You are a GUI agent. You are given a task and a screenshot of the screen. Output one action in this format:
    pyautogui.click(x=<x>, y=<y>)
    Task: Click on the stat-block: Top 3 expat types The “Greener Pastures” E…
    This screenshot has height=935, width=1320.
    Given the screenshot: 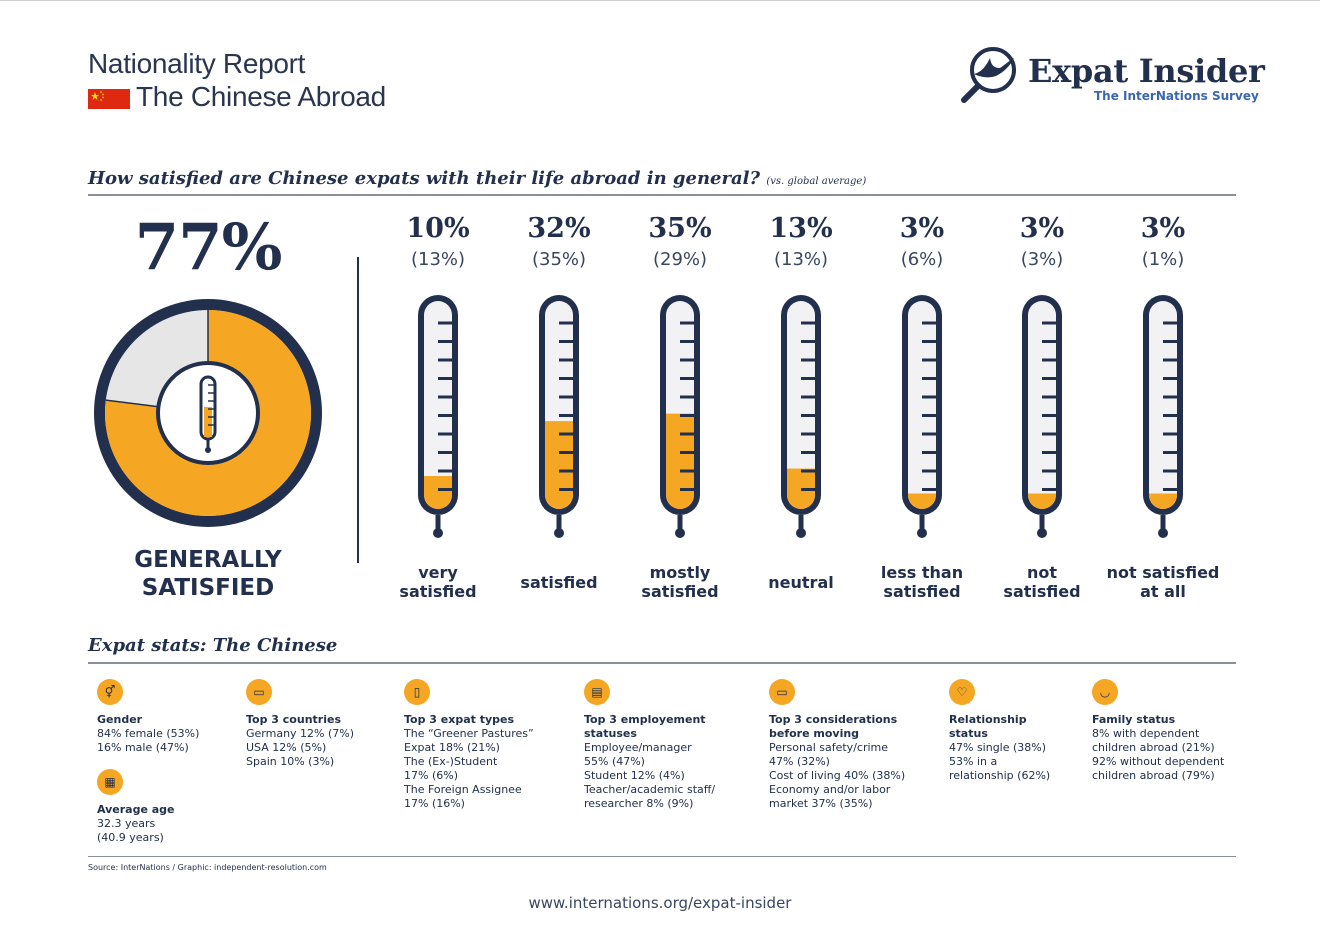 What is the action you would take?
    pyautogui.click(x=469, y=762)
    